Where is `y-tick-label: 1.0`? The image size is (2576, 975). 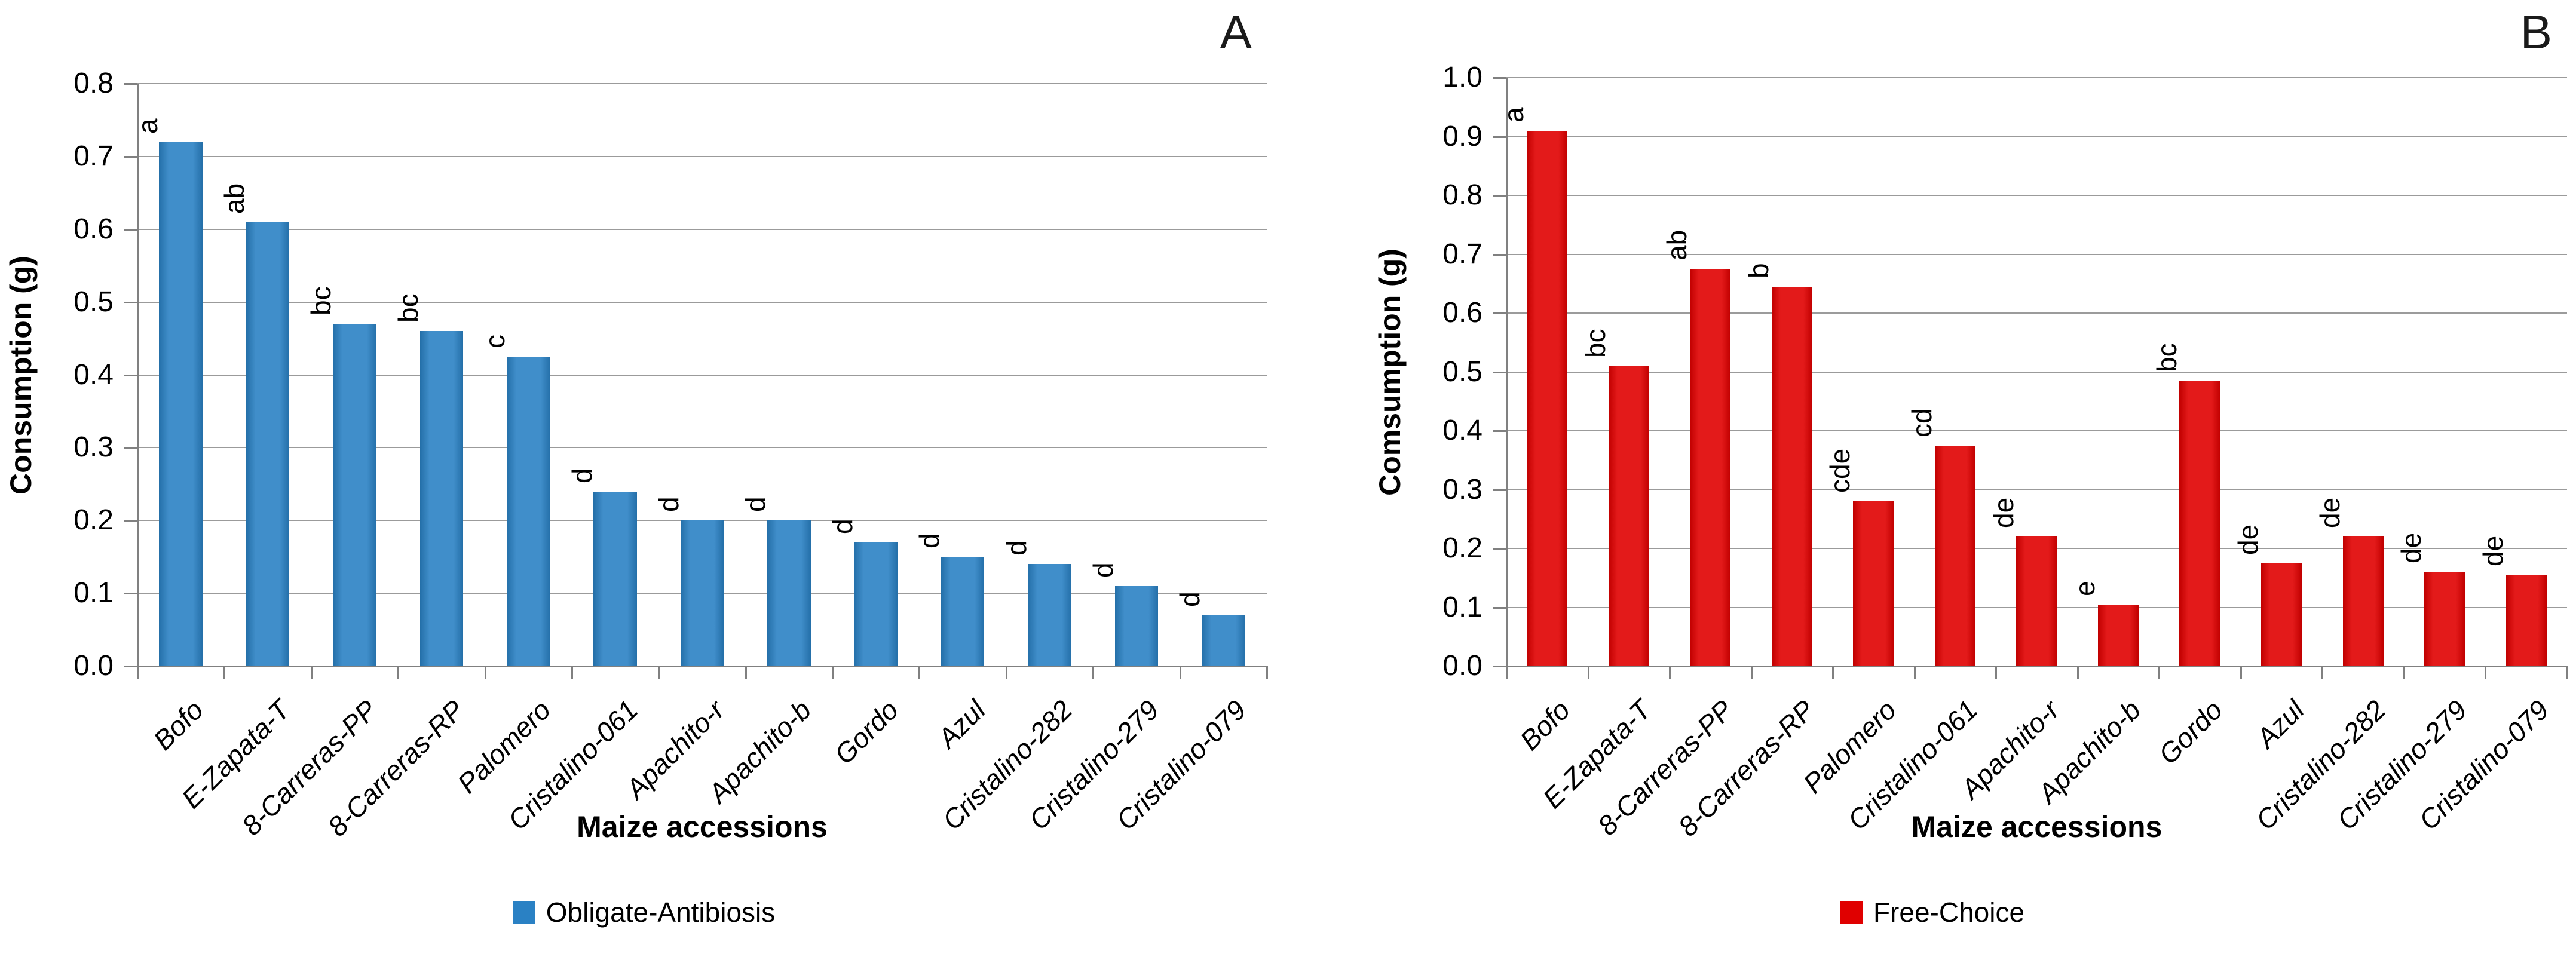 y-tick-label: 1.0 is located at coordinates (1462, 77).